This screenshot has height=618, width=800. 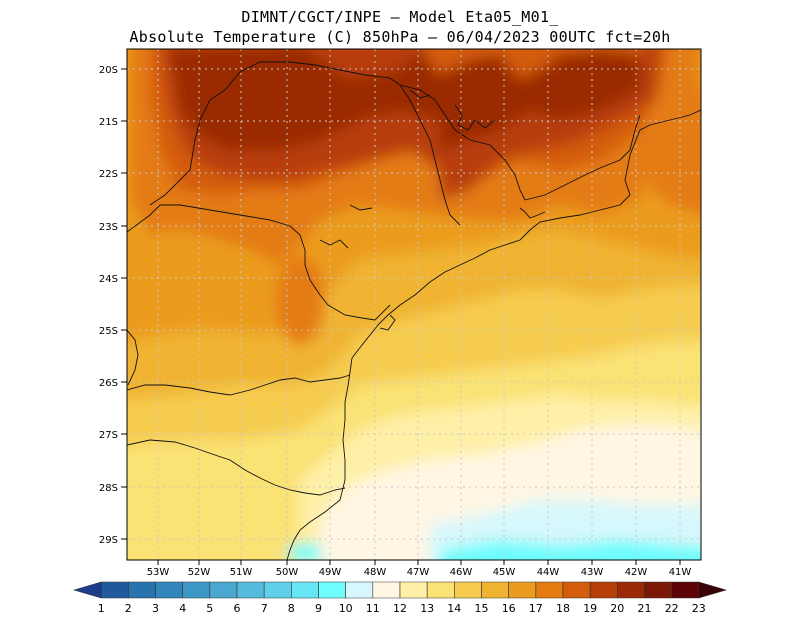 I want to click on colorbar: 1 2 3 4 5 6 7 8 9 10 11 12 13 14 15 16 17 18 19 20 21 22 23, so click(x=400, y=598).